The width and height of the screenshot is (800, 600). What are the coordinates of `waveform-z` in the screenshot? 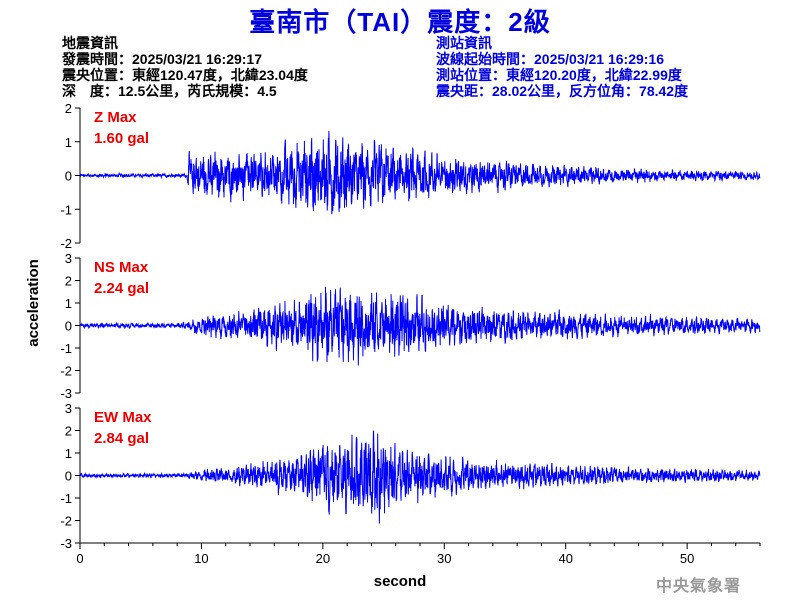 It's located at (420, 172).